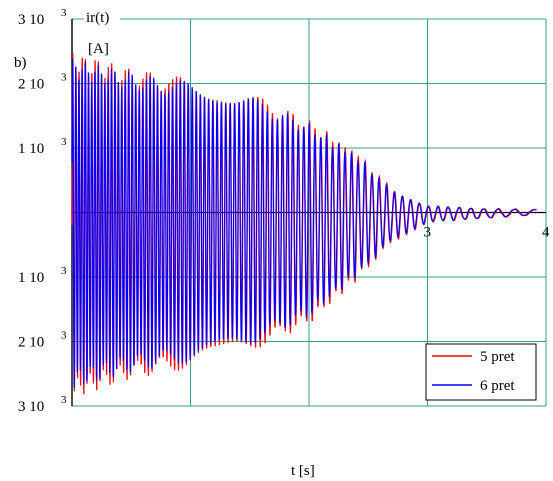 The width and height of the screenshot is (553, 481). What do you see at coordinates (303, 471) in the screenshot?
I see `x-axis-label: t [s]` at bounding box center [303, 471].